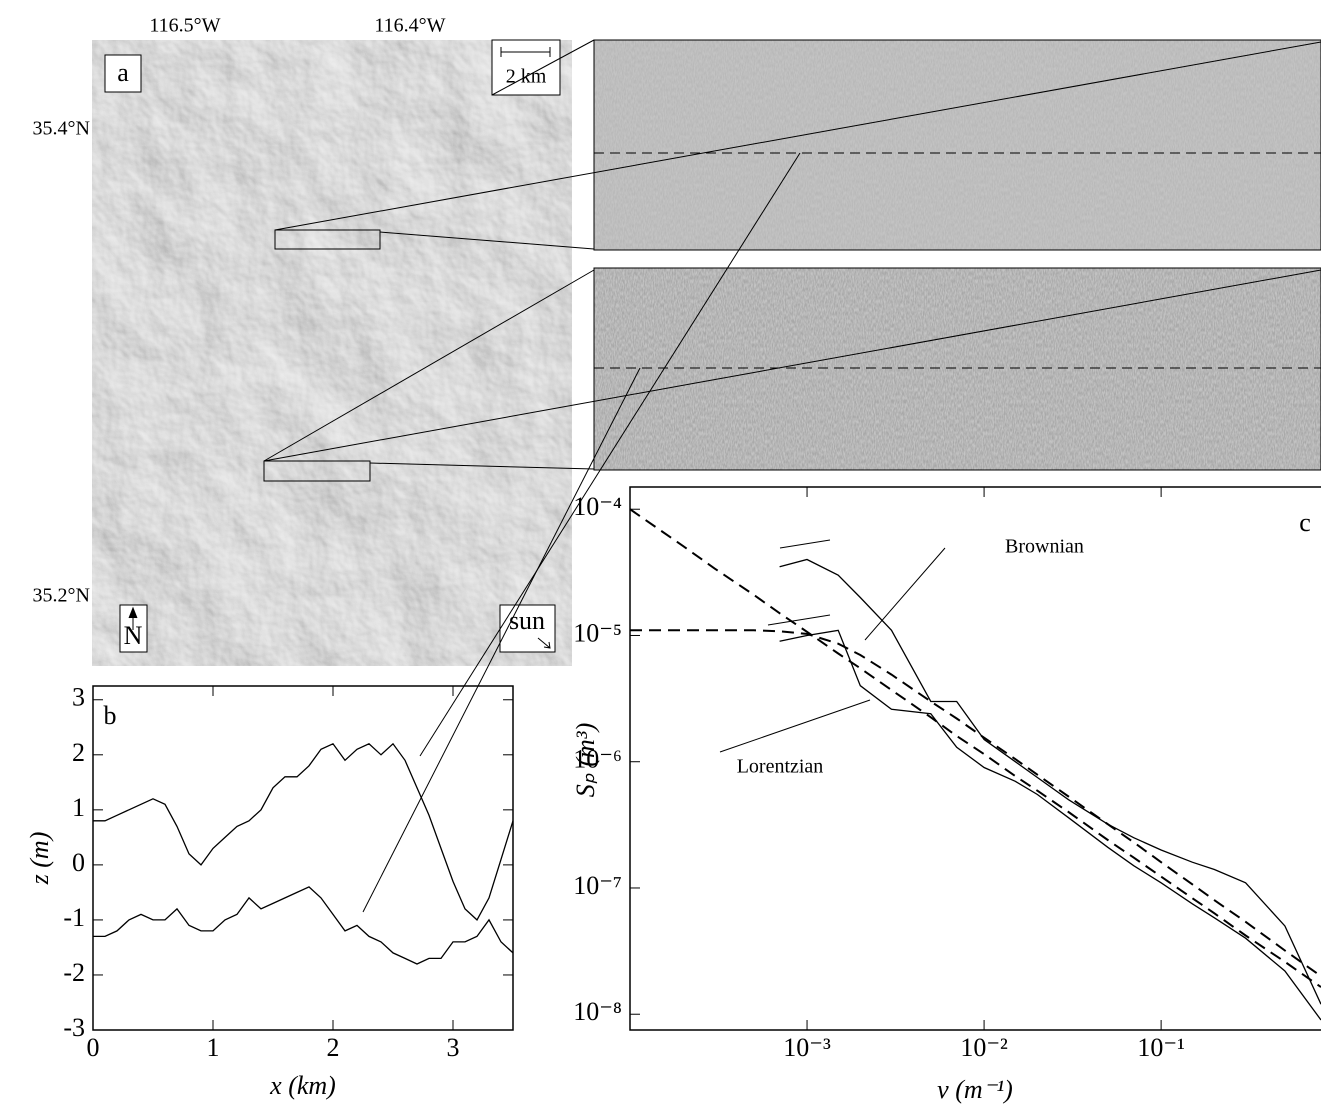 Image resolution: width=1321 pixels, height=1104 pixels. I want to click on y-axis-label: z (m), so click(39, 859).